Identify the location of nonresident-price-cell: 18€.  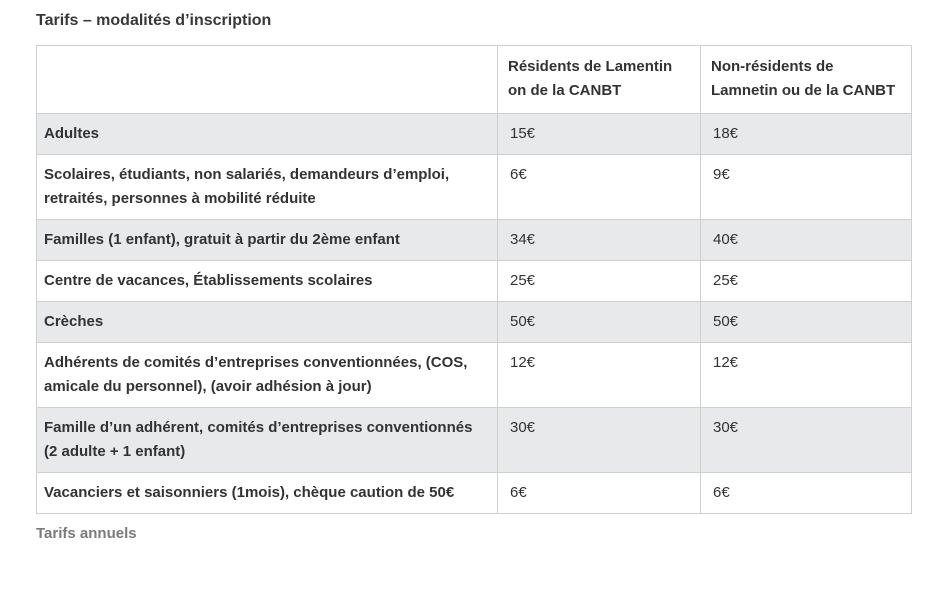
(806, 134).